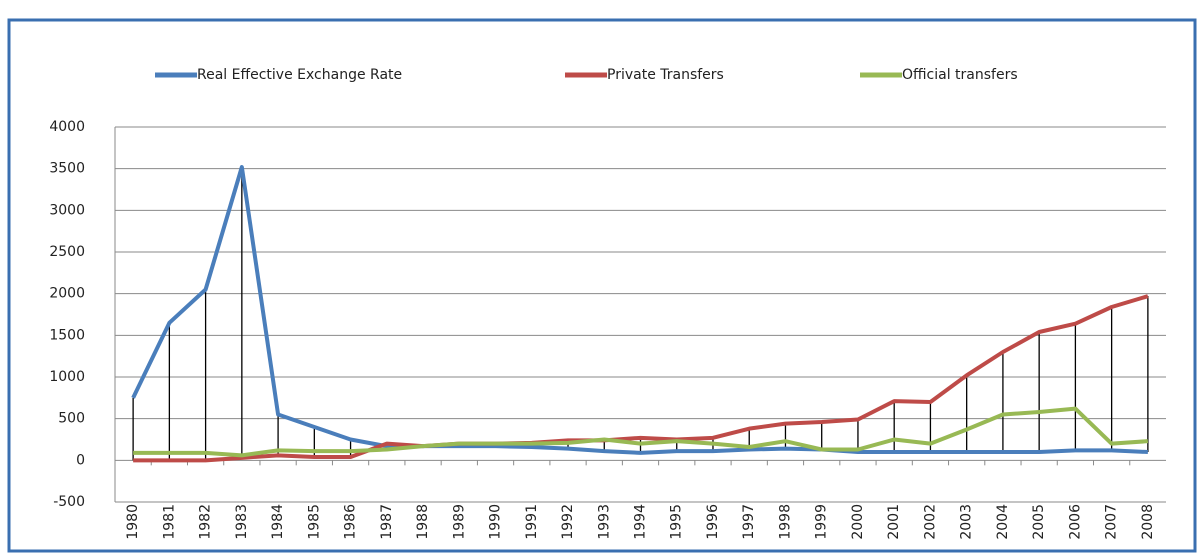  Describe the element at coordinates (641, 432) in the screenshot. I see `series-line` at that location.